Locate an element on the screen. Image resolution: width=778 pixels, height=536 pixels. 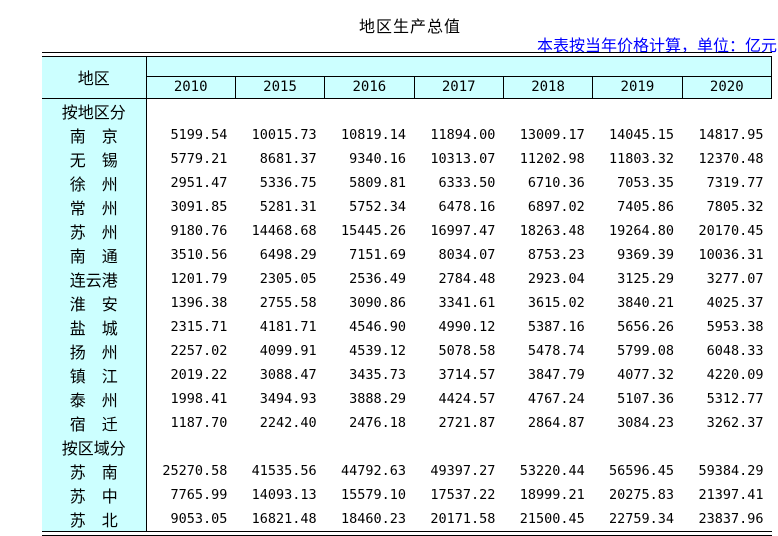
table-row: 按地区分 is located at coordinates (407, 110).